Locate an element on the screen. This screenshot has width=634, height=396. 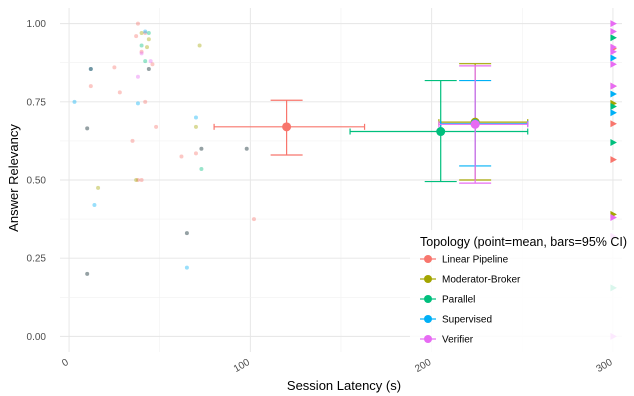
legend-title: Topology (point=mean, bars=95% CI) is located at coordinates (523, 242).